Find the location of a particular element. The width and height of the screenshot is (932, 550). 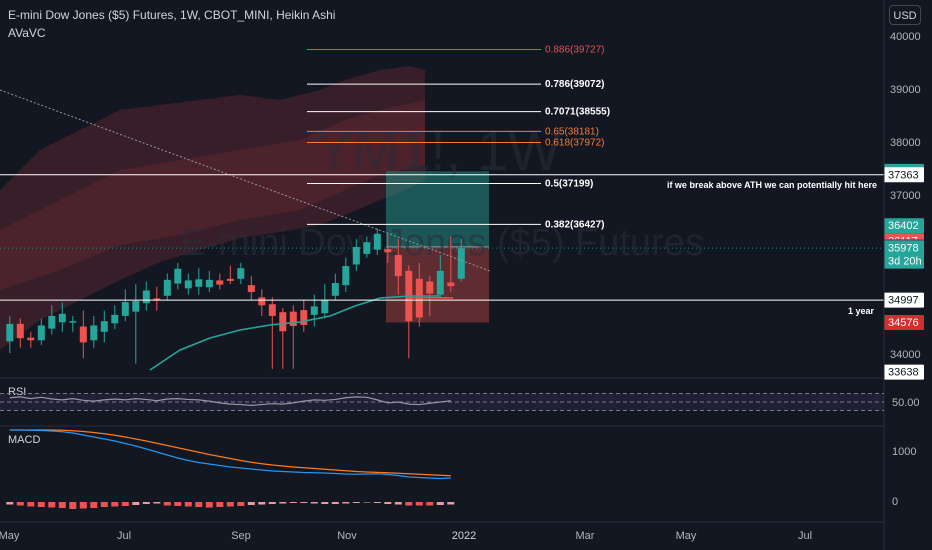

last-price-badge is located at coordinates (904, 254).